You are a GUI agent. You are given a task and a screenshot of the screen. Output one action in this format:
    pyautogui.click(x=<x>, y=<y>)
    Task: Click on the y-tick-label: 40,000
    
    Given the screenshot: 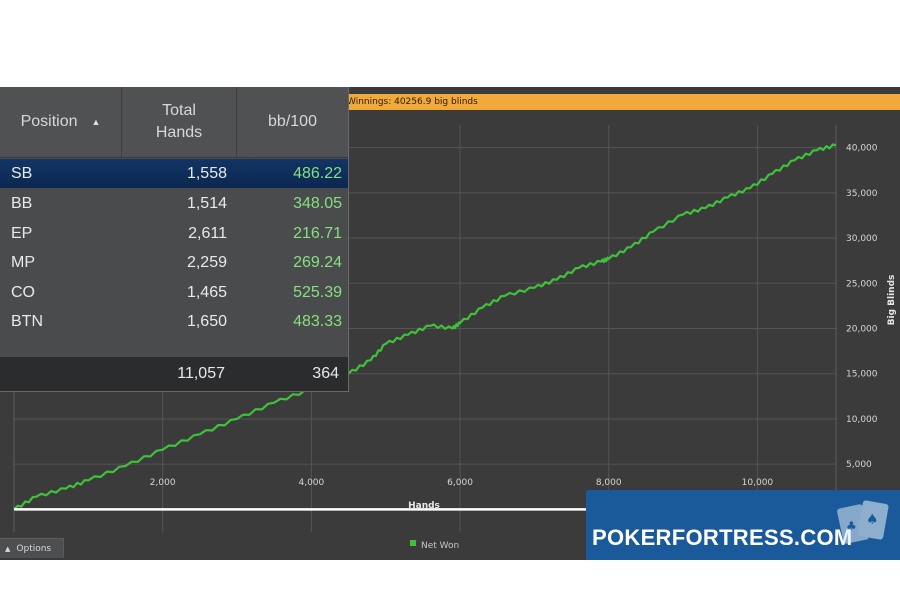 What is the action you would take?
    pyautogui.click(x=862, y=149)
    